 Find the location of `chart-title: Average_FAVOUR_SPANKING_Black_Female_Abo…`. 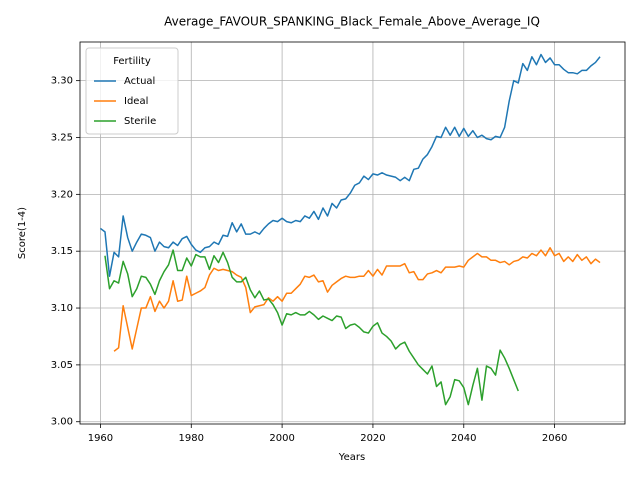

chart-title: Average_FAVOUR_SPANKING_Black_Female_Abo… is located at coordinates (352, 22).